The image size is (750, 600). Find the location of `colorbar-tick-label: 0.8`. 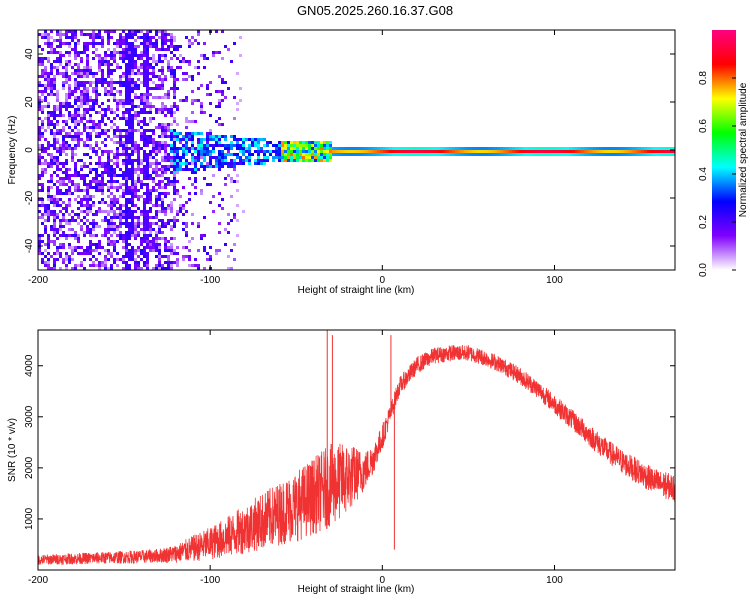

colorbar-tick-label: 0.8 is located at coordinates (703, 78).